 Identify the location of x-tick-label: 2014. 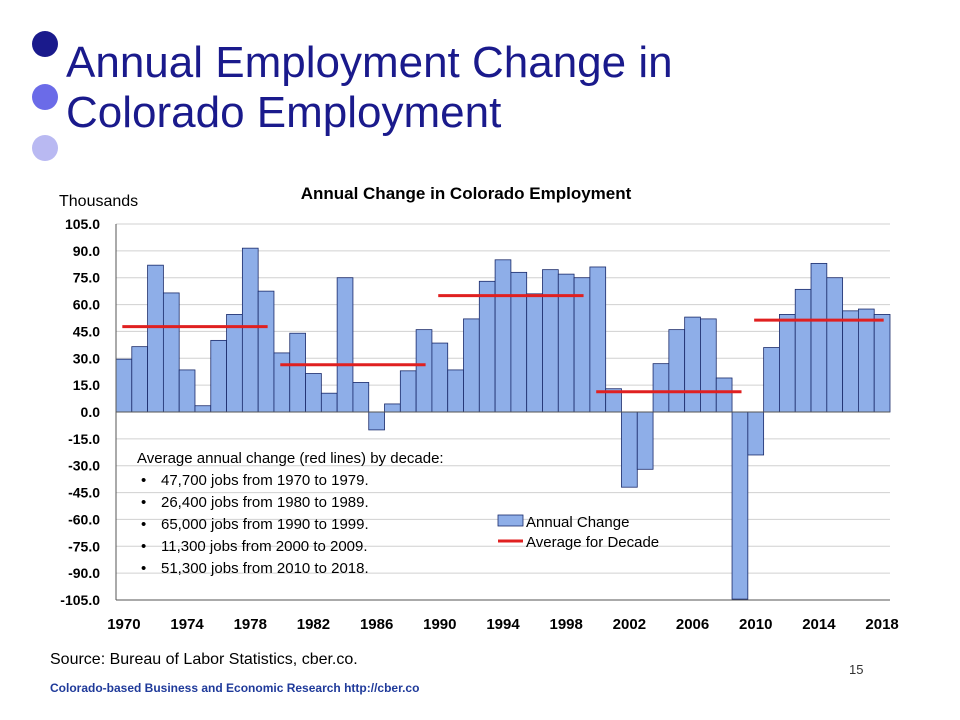
(819, 624).